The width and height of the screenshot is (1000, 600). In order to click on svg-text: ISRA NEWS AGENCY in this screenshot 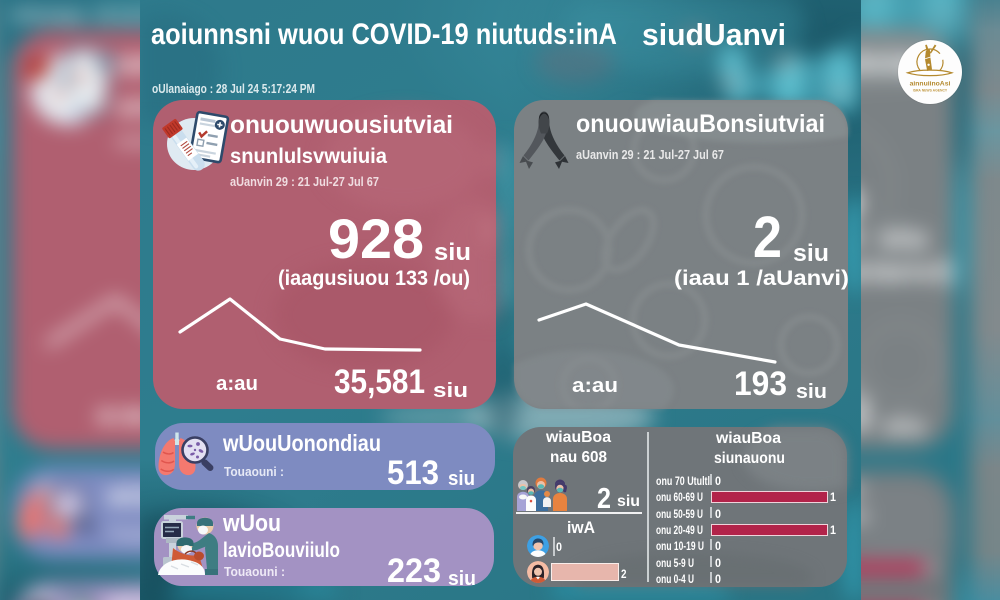, I will do `click(930, 91)`.